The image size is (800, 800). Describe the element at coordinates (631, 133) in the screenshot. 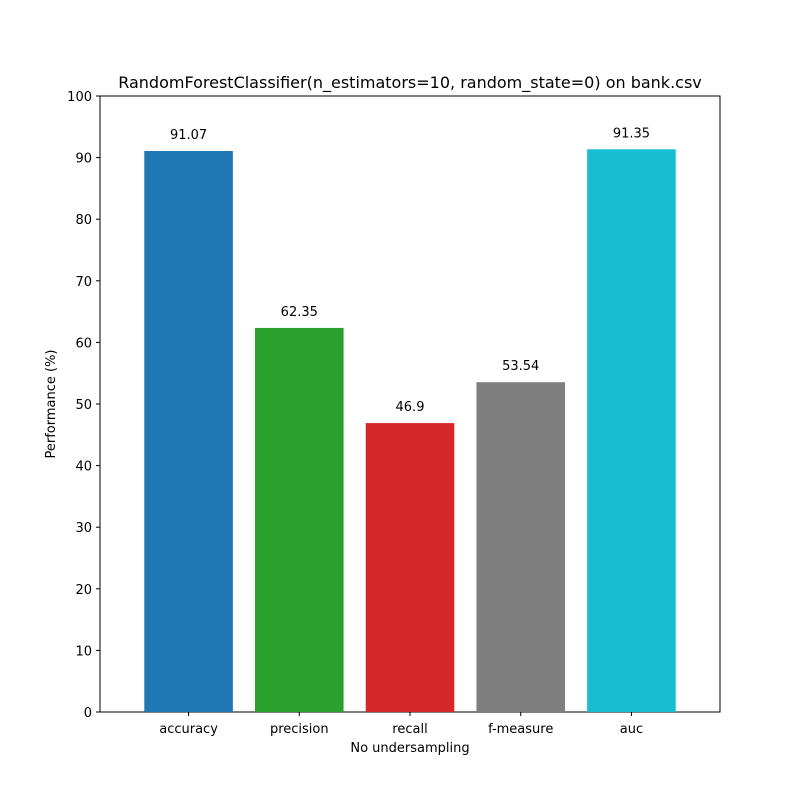

I see `data-label-auc: 91.35` at that location.